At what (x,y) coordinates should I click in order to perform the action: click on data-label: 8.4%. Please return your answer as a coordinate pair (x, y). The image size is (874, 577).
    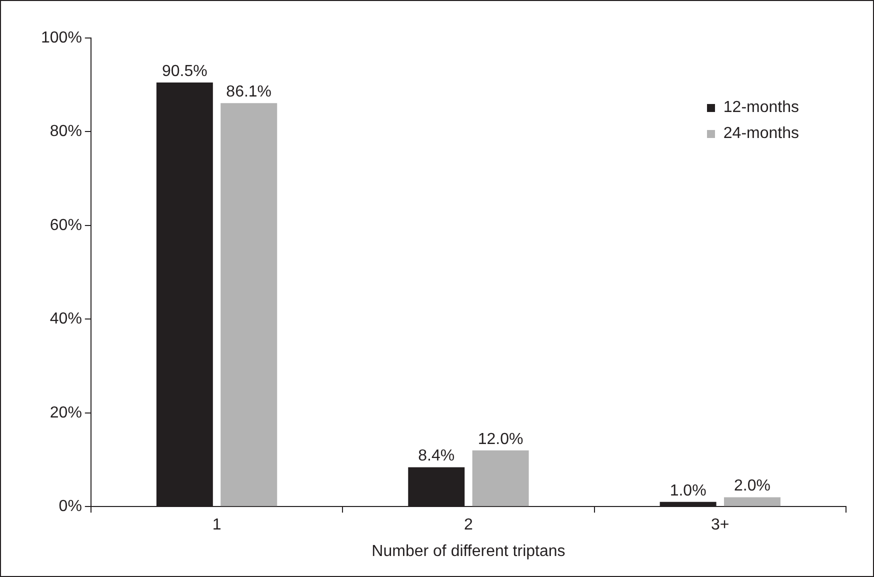
    Looking at the image, I should click on (436, 456).